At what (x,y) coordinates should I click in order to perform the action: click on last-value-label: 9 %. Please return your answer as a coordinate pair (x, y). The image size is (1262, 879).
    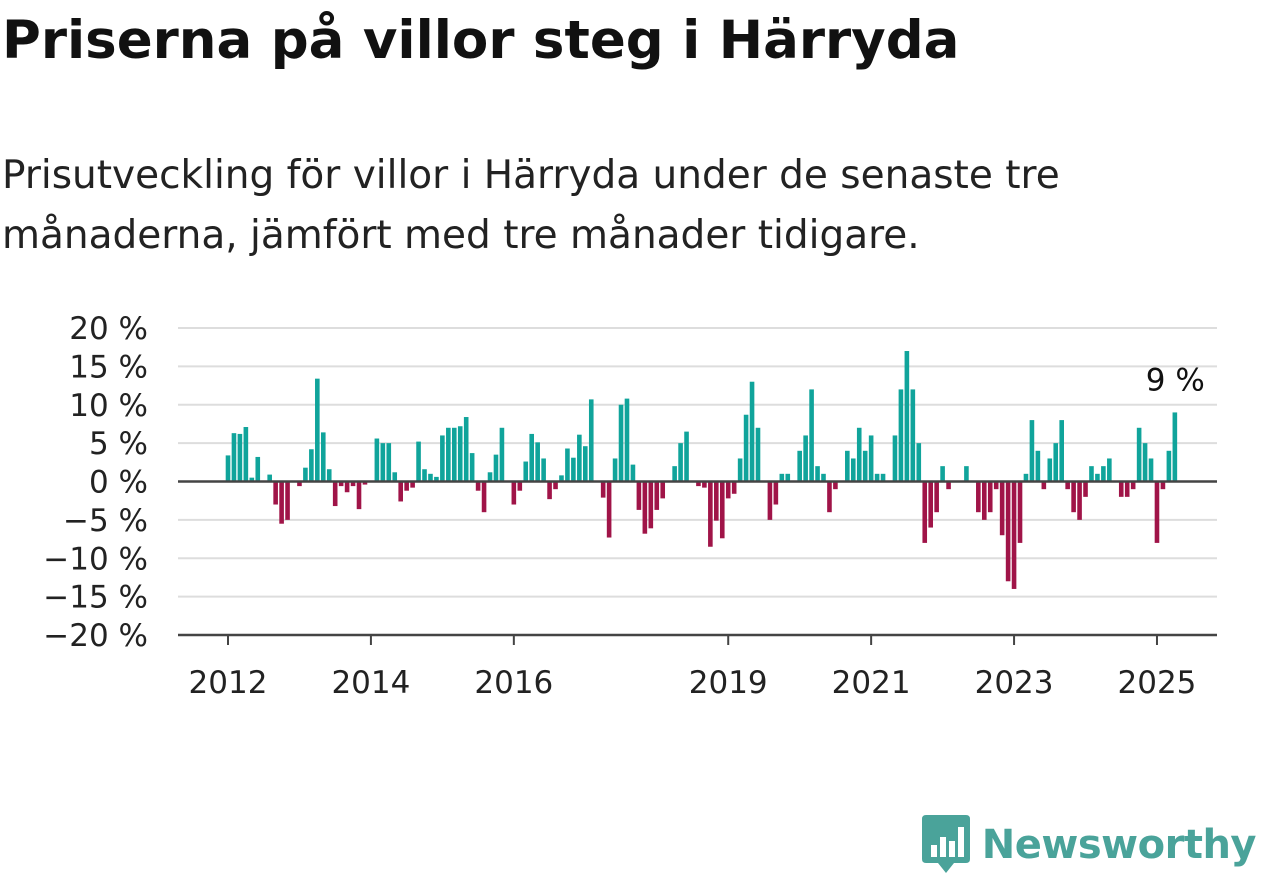
    Looking at the image, I should click on (1175, 380).